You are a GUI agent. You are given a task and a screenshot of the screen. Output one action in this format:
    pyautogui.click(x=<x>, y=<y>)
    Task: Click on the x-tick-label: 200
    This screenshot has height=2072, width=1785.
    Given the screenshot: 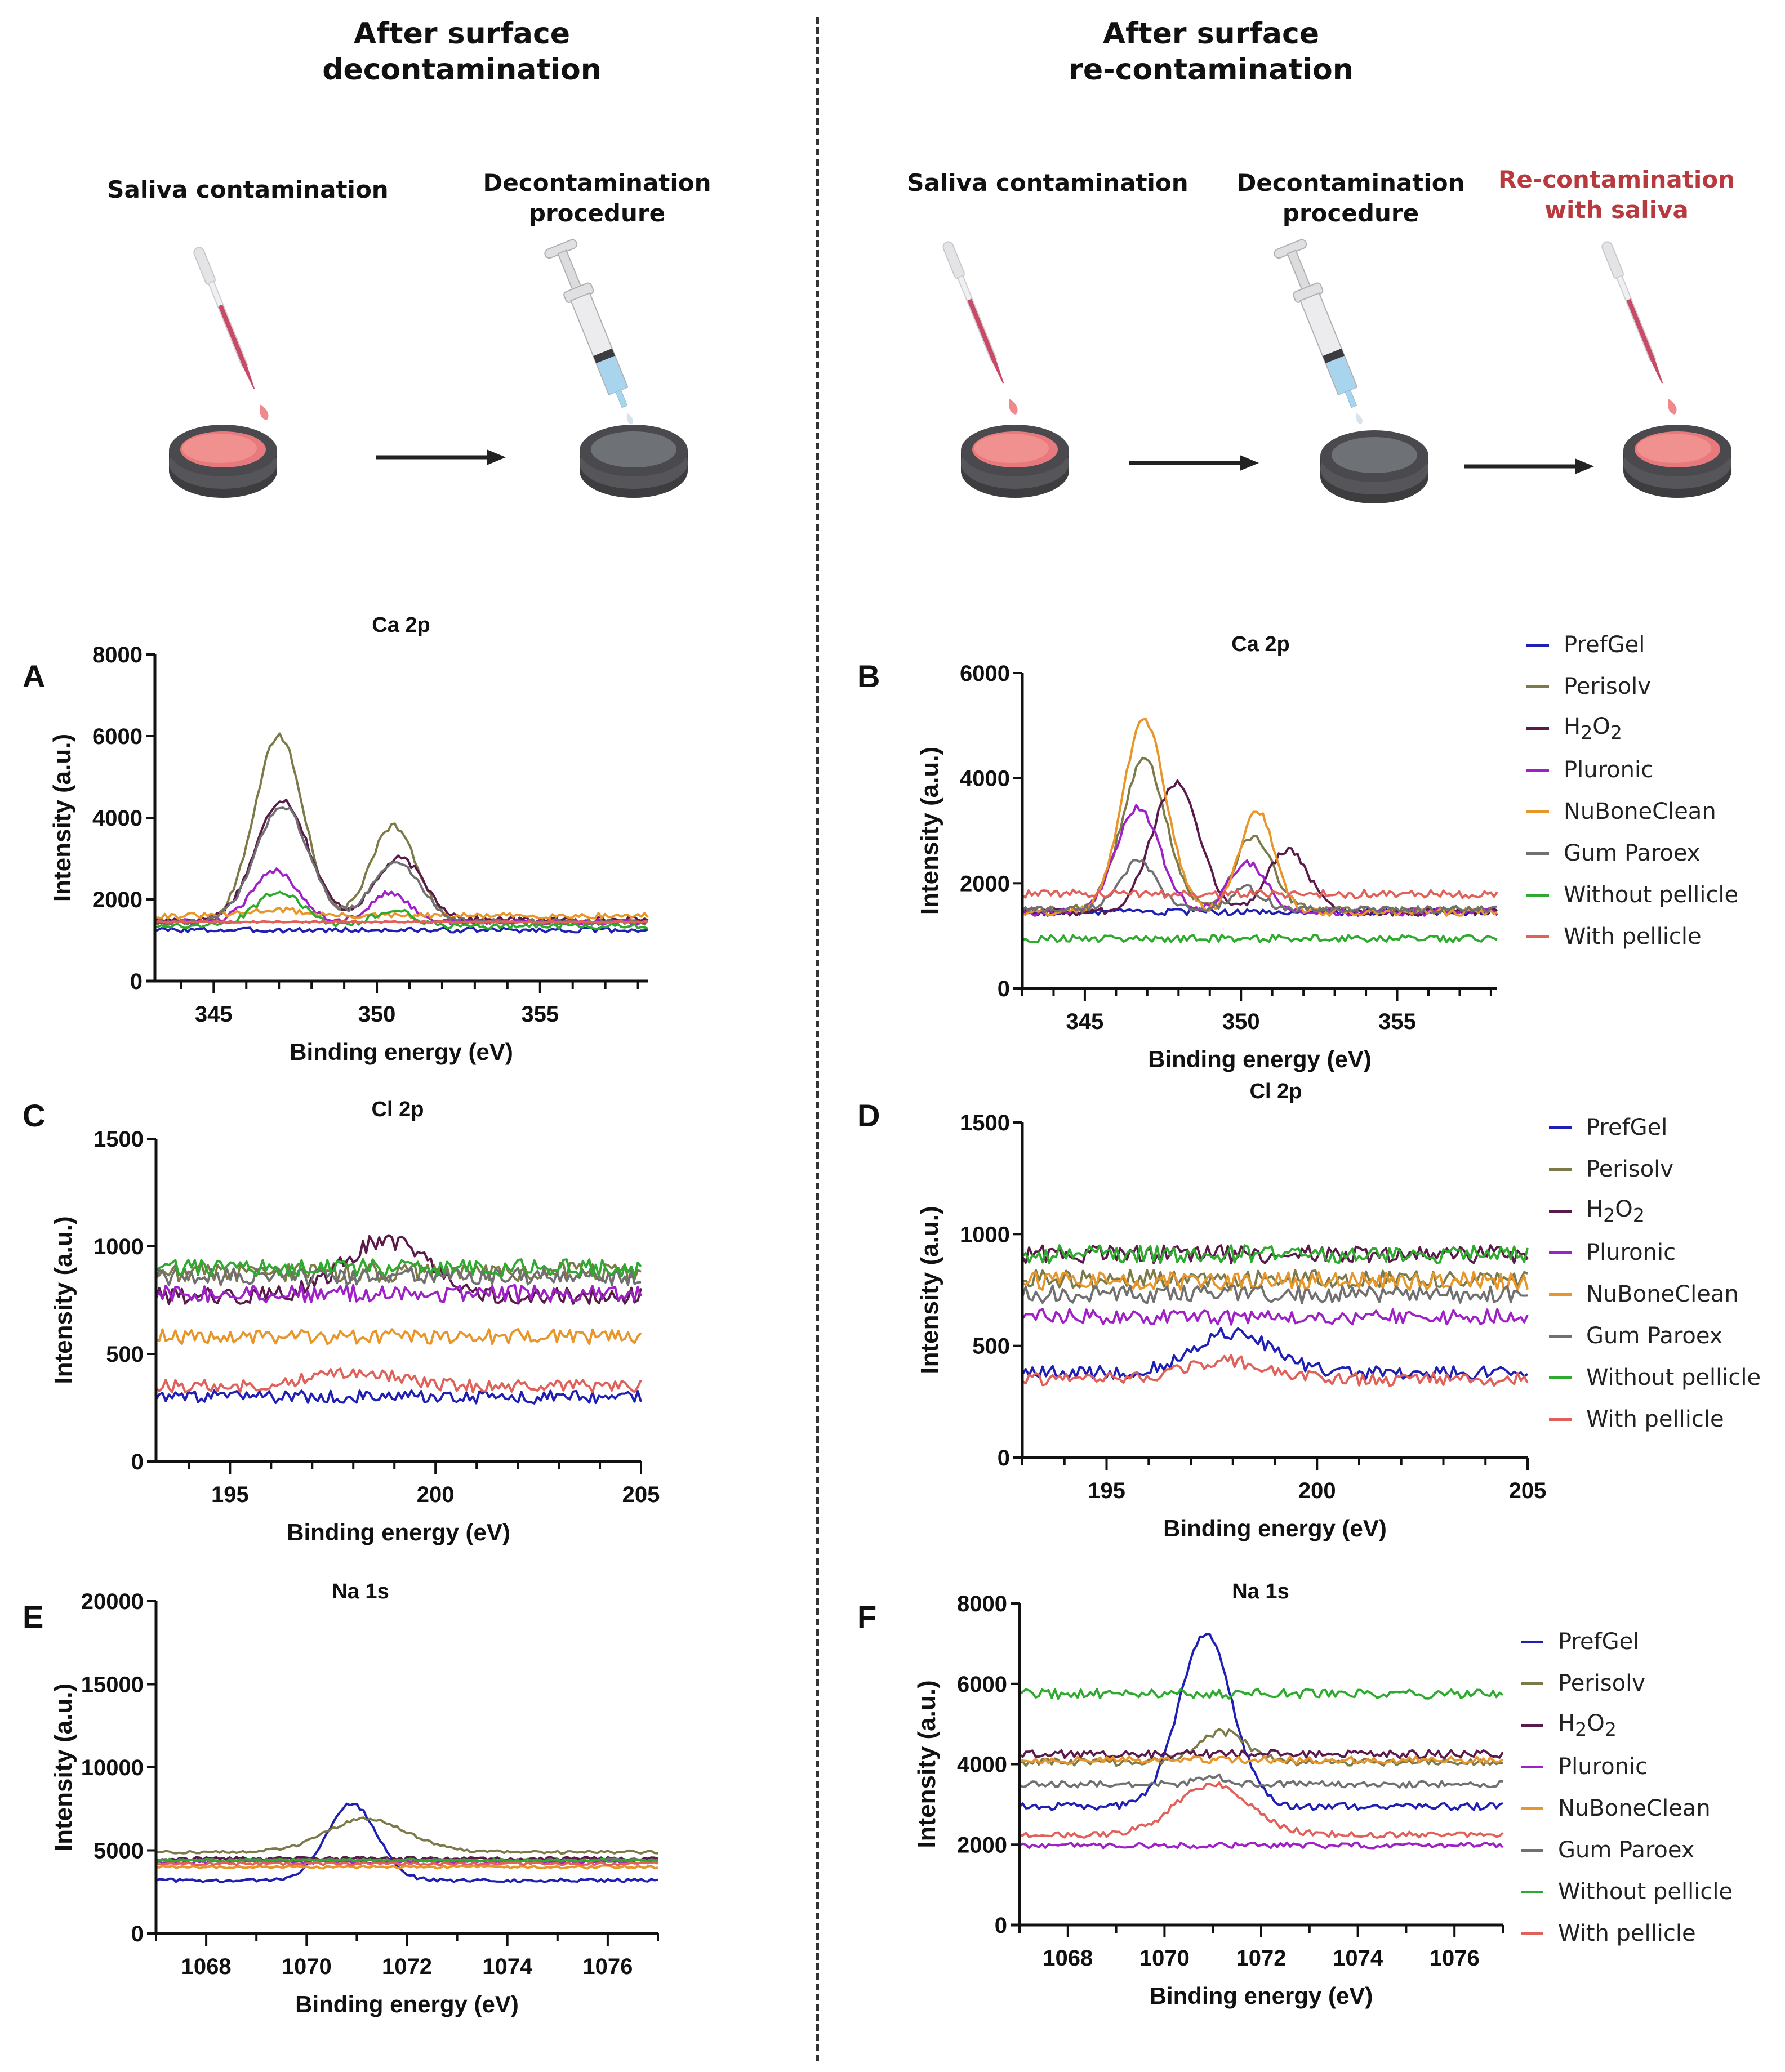 What is the action you would take?
    pyautogui.click(x=1317, y=1490)
    